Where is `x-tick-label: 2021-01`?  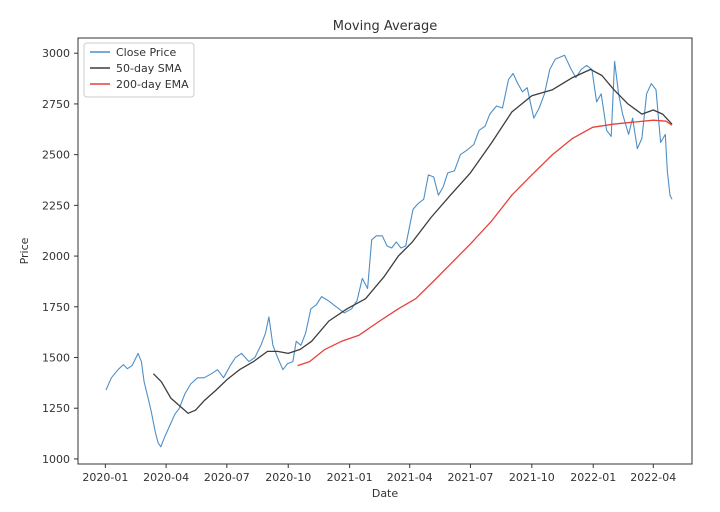
x-tick-label: 2021-01 is located at coordinates (350, 477).